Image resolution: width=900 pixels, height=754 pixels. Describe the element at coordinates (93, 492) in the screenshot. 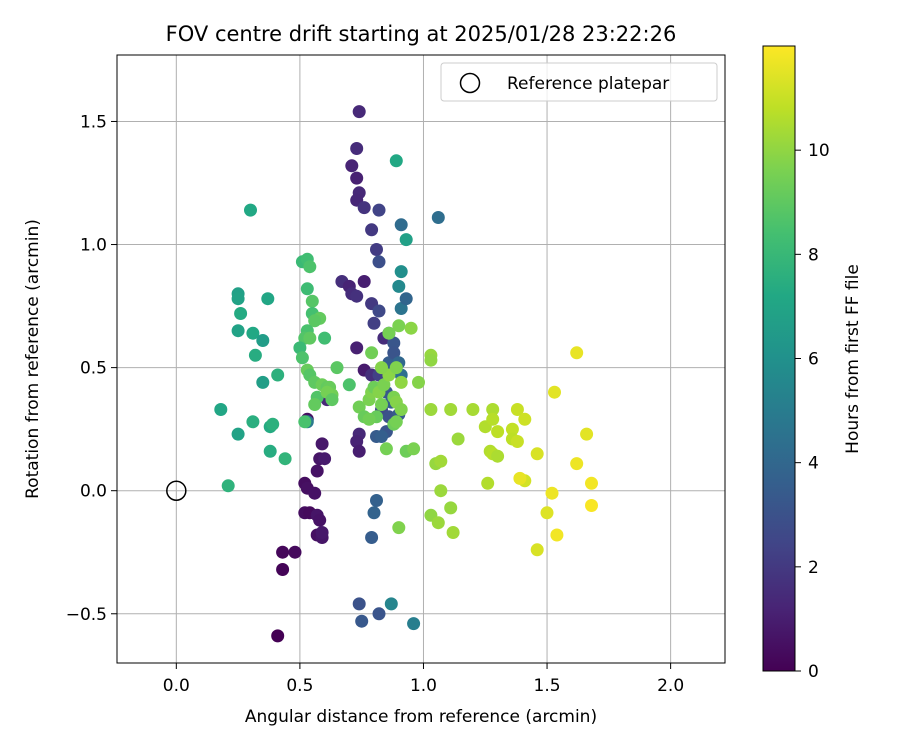

I see `y-tick-label: 0.0` at that location.